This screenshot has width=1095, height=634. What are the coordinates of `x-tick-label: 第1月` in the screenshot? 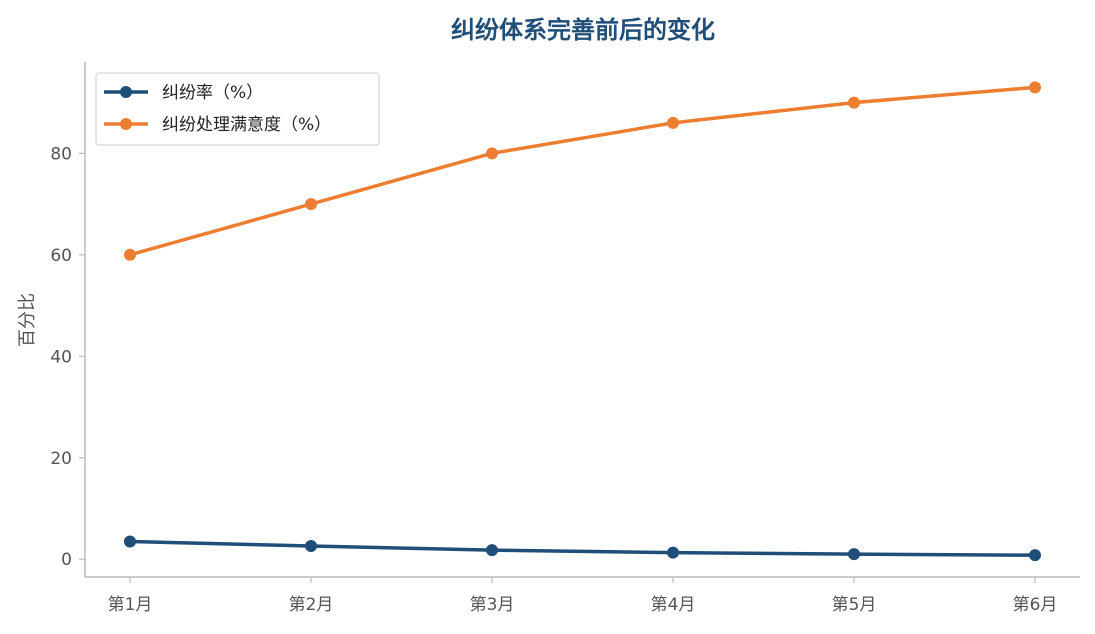 It's located at (130, 605).